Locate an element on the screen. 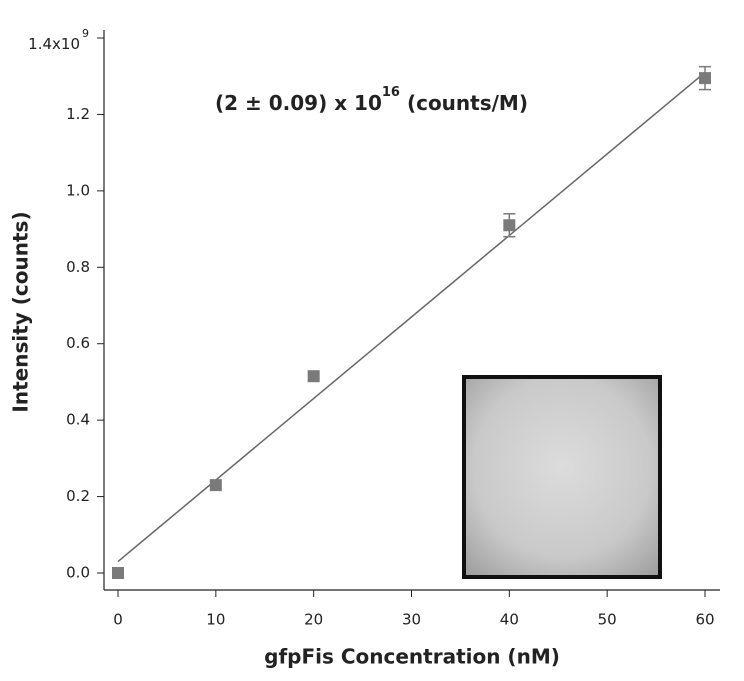 The width and height of the screenshot is (744, 681). x-tick-label: 60 is located at coordinates (704, 620).